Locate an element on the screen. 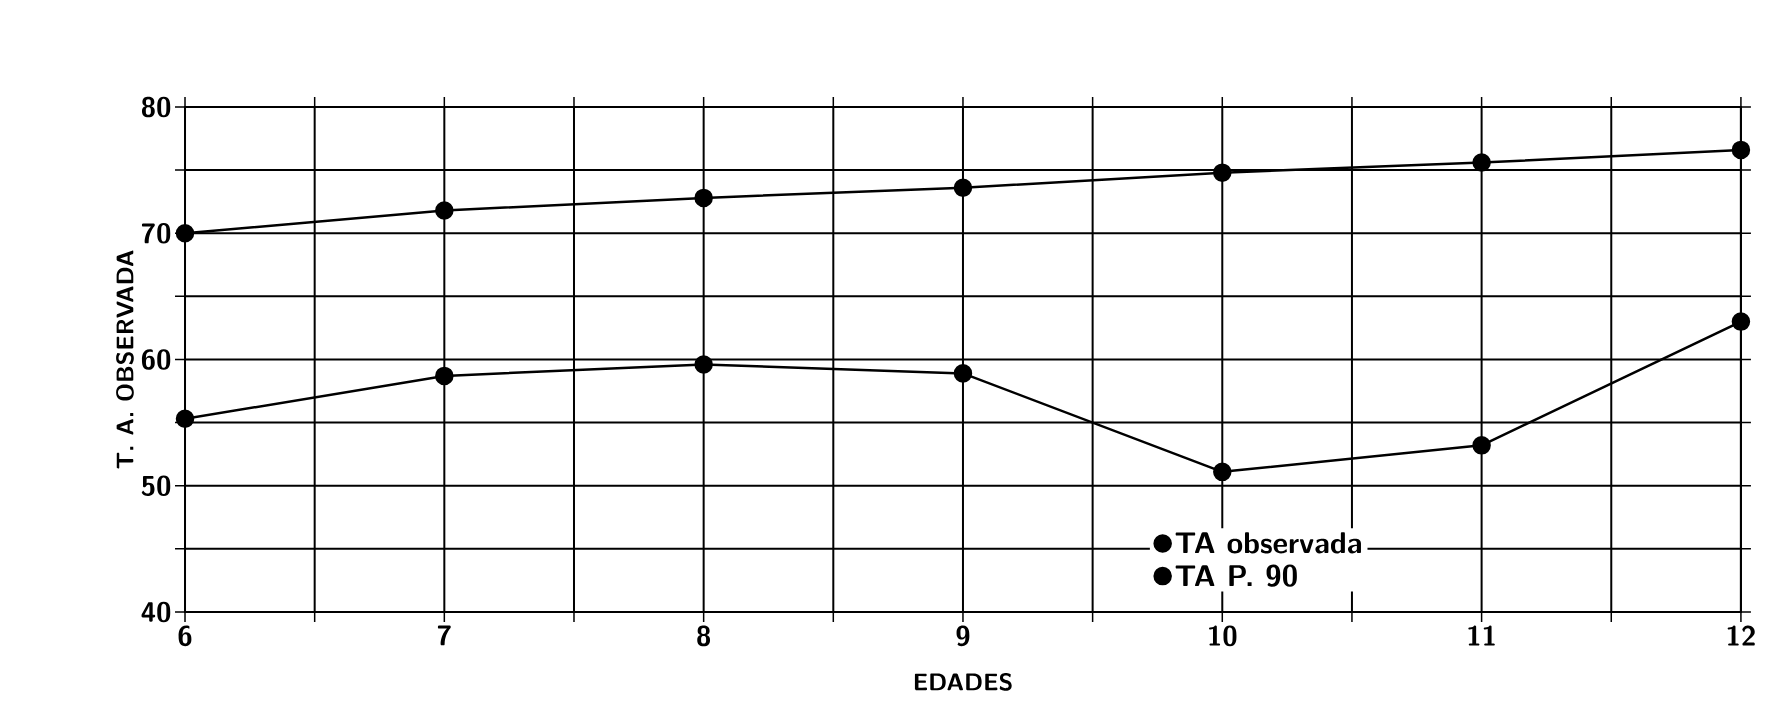  x-tick-label: 10 is located at coordinates (1223, 636).